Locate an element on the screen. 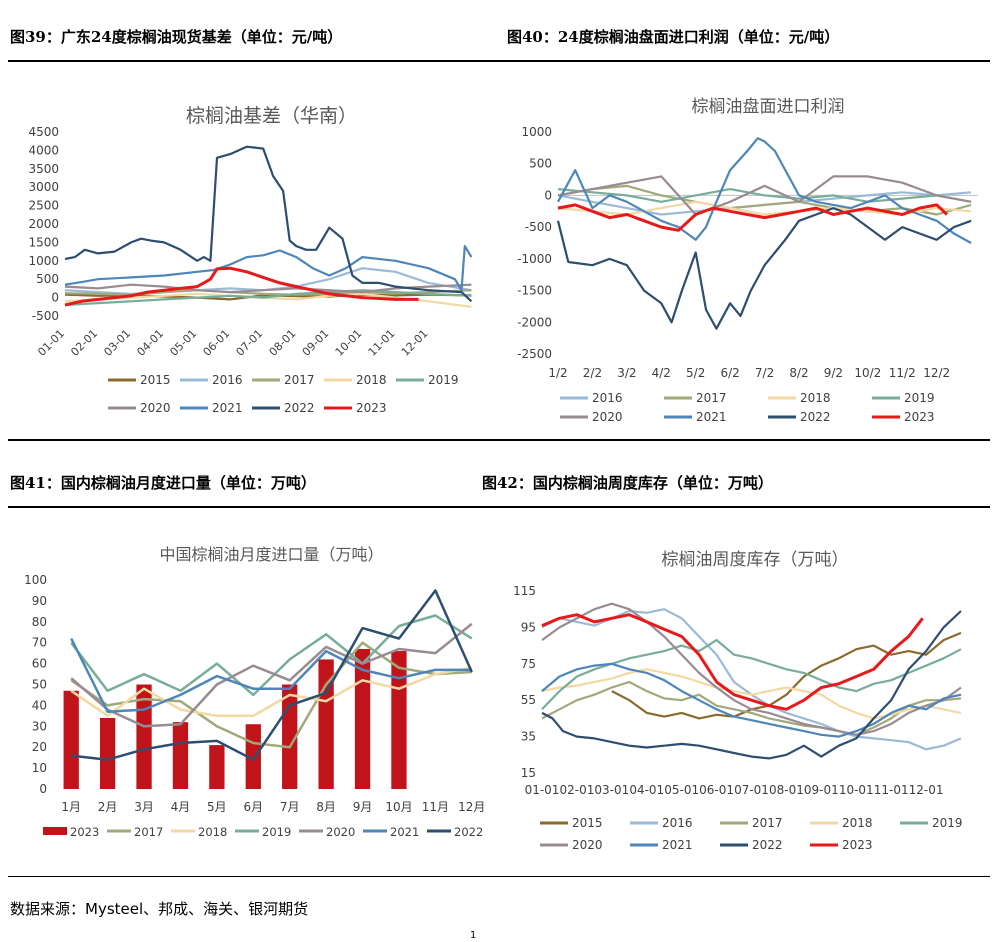  x-tick-label: 12月 is located at coordinates (471, 807).